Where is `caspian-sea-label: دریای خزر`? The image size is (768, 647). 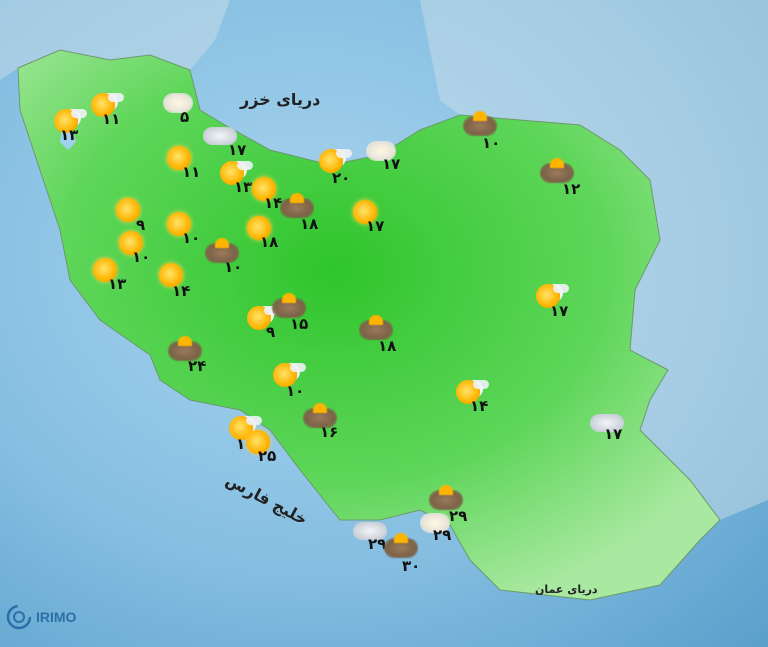
caspian-sea-label: دریای خزر is located at coordinates (280, 99).